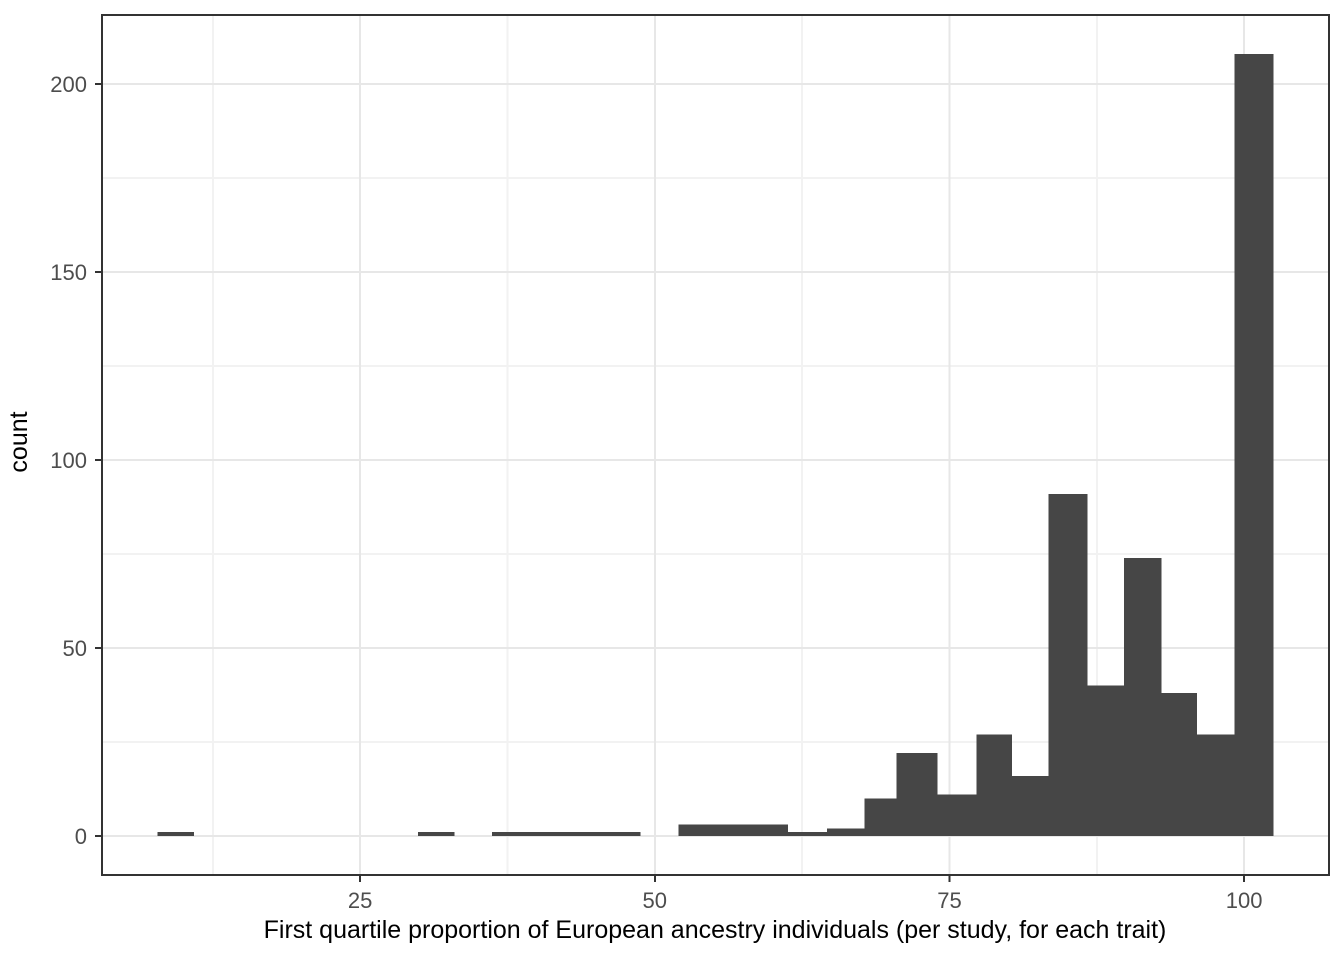 Image resolution: width=1344 pixels, height=960 pixels. Describe the element at coordinates (655, 900) in the screenshot. I see `x-tick-label: 50` at that location.